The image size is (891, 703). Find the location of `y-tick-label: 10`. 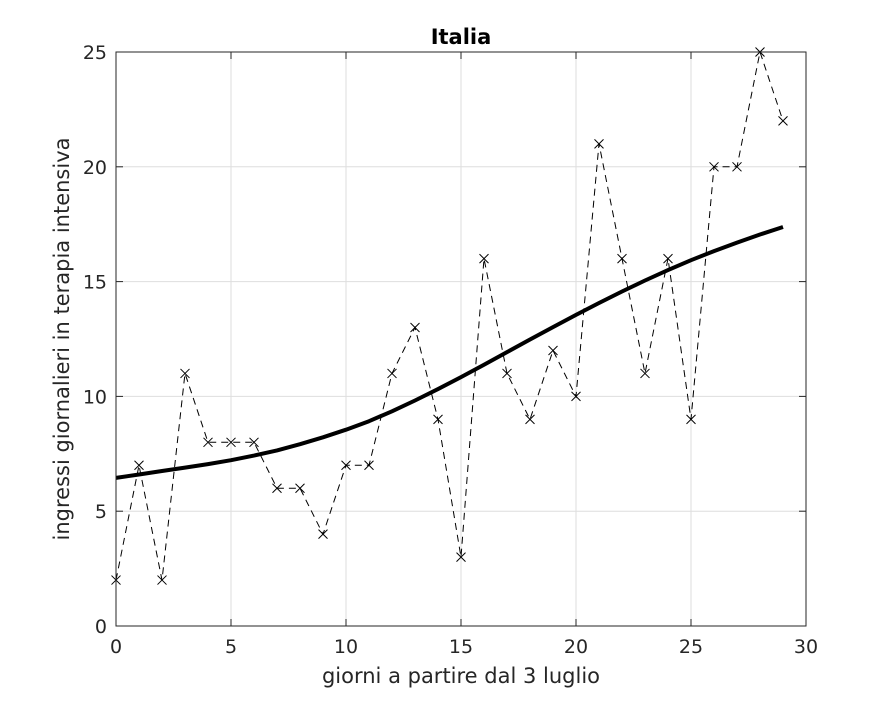

y-tick-label: 10 is located at coordinates (95, 397).